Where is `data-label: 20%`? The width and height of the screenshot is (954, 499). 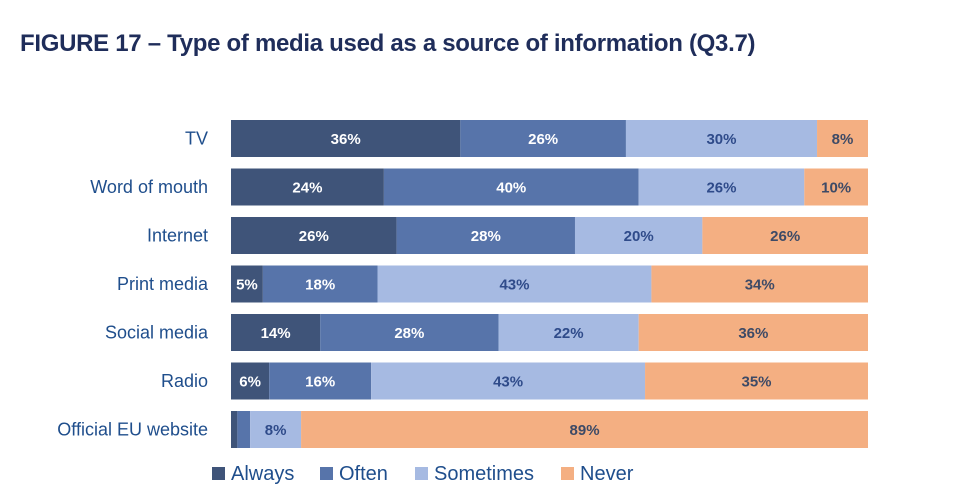 data-label: 20% is located at coordinates (639, 236).